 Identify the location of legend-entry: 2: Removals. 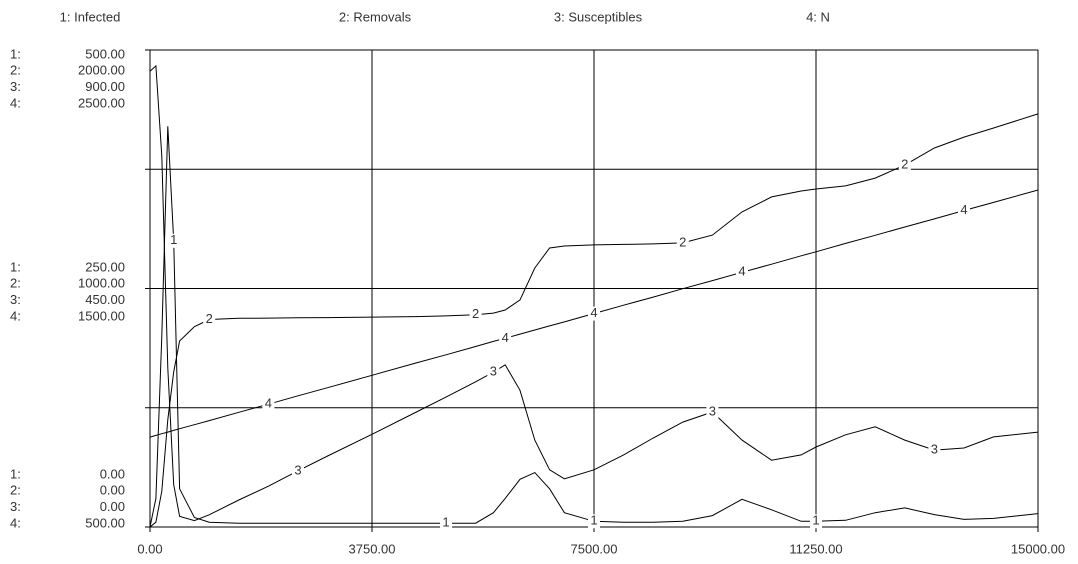
(375, 16).